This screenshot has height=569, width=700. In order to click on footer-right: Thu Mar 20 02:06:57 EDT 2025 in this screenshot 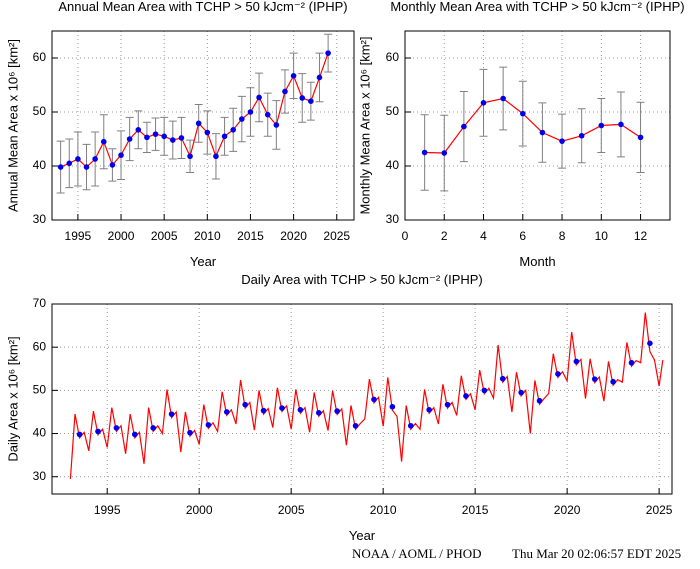, I will do `click(596, 553)`.